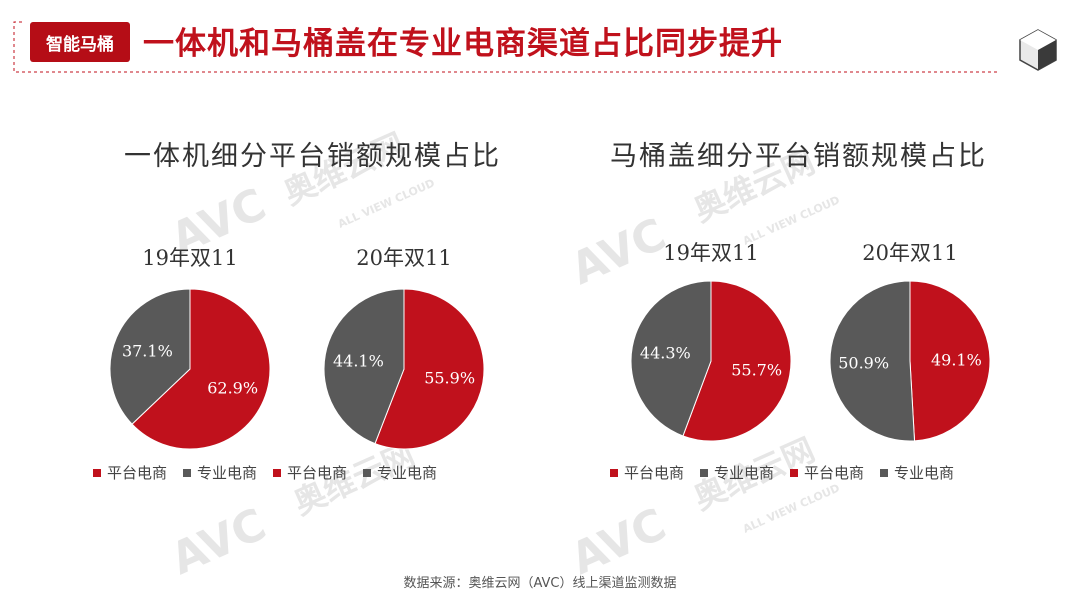 This screenshot has height=607, width=1080. Describe the element at coordinates (265, 472) in the screenshot. I see `legend-left: 平台电商 专业电商 平台电商 专业电商` at that location.